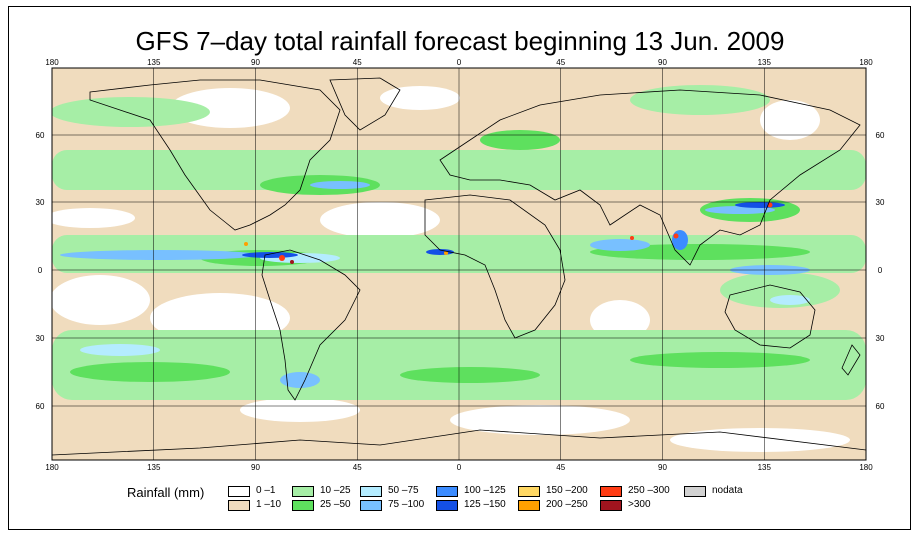 Image resolution: width=920 pixels, height=539 pixels. Describe the element at coordinates (403, 490) in the screenshot. I see `legend-label: 50 –75` at that location.